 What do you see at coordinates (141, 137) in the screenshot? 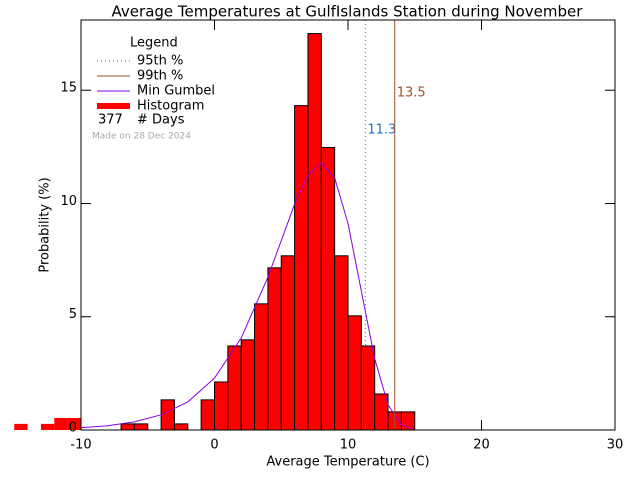
I see `note: Made on 28 Dec 2024` at bounding box center [141, 137].